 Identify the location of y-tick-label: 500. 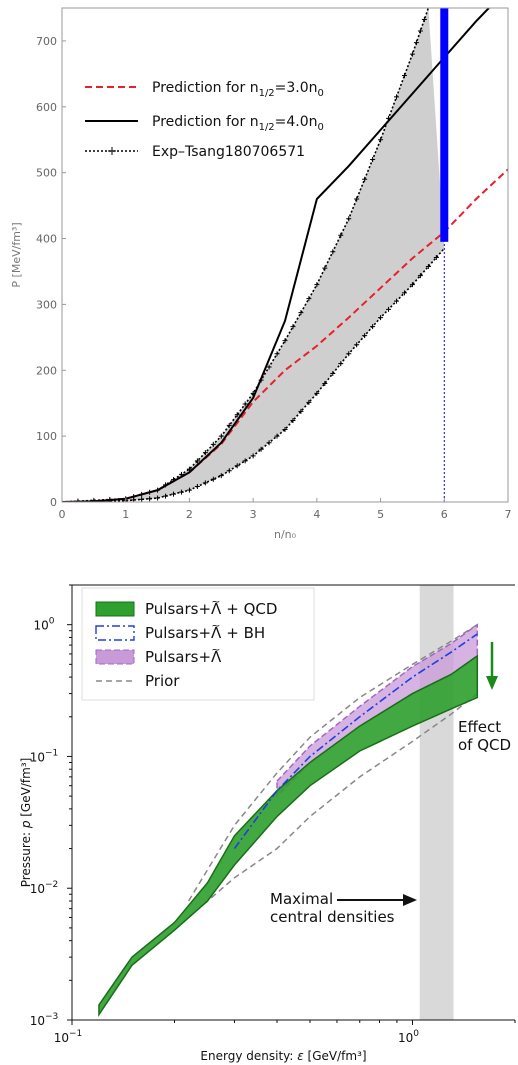
(46, 173).